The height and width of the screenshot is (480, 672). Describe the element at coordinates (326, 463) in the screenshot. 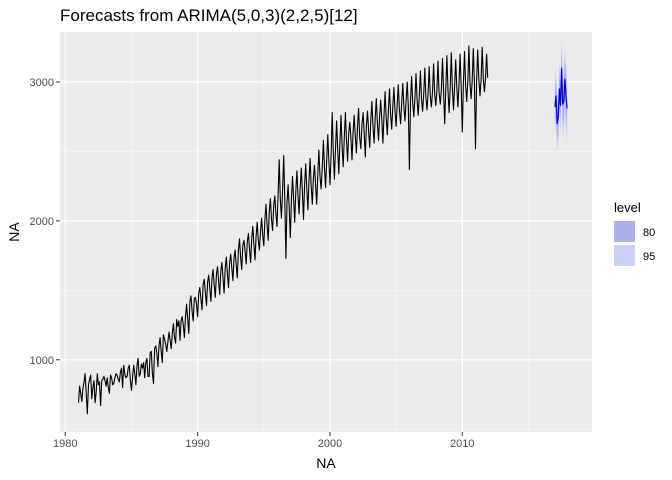

I see `x-axis-title: NA` at that location.